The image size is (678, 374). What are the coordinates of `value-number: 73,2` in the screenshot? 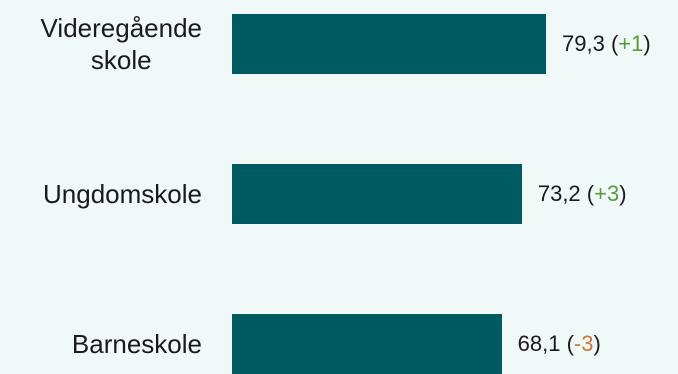 It's located at (559, 193).